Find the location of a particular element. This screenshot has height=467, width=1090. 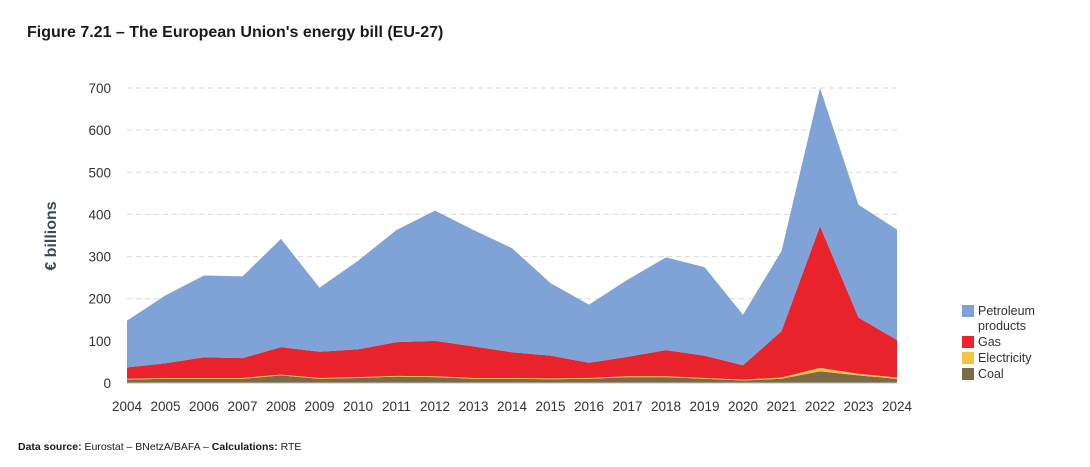

source-text: Eurostat – BNetzA/BAFA – is located at coordinates (146, 447).